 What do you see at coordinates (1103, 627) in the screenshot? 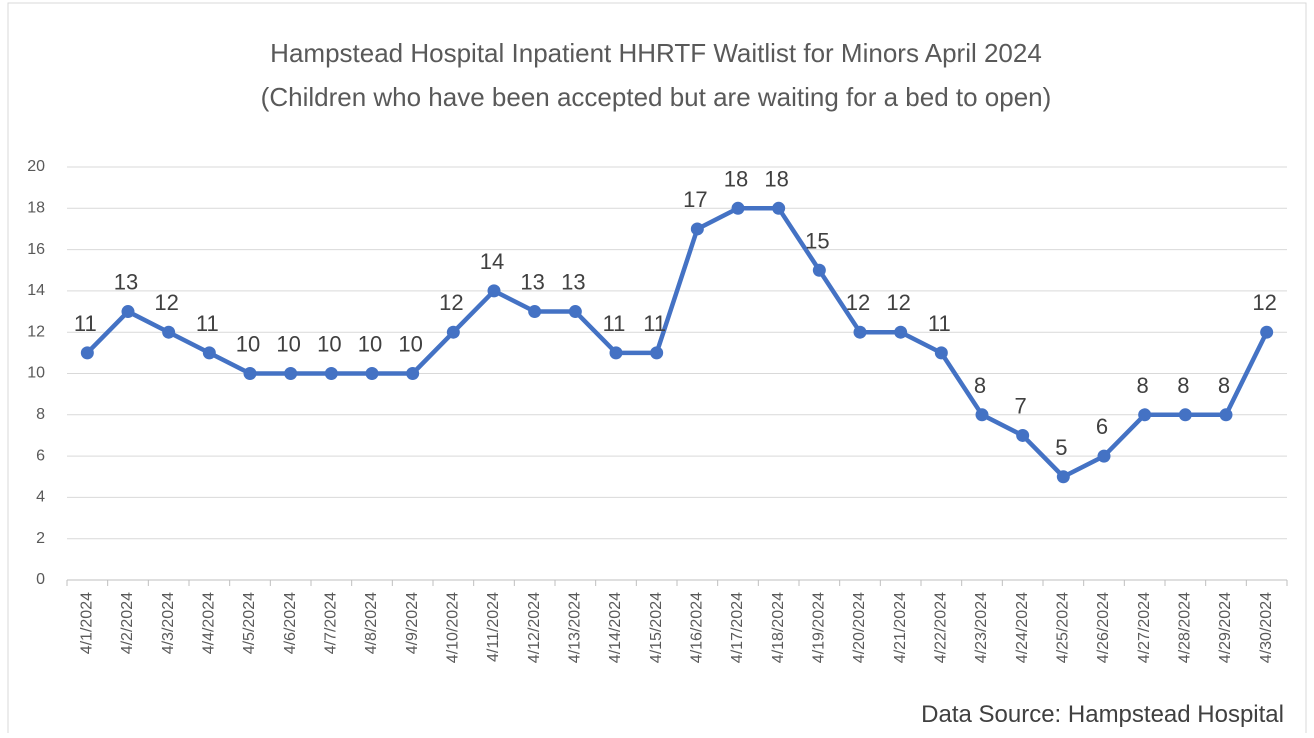
I see `x-tick-label: 4/26/2024` at bounding box center [1103, 627].